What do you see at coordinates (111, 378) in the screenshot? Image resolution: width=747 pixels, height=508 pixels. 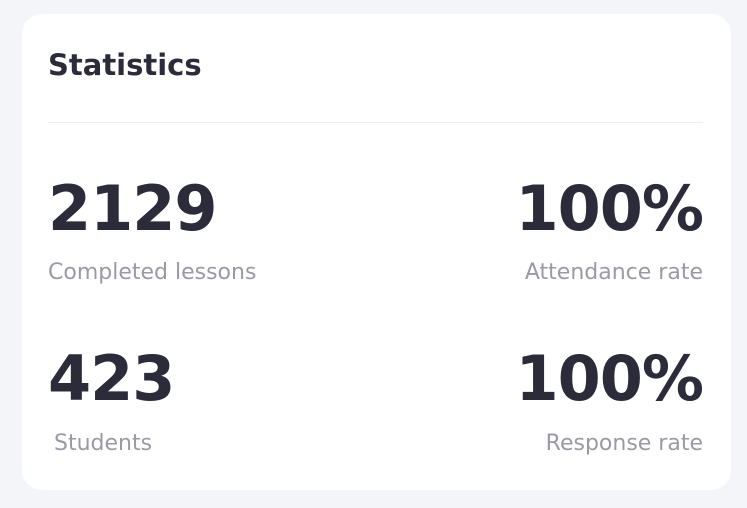 I see `stat-value: 423` at bounding box center [111, 378].